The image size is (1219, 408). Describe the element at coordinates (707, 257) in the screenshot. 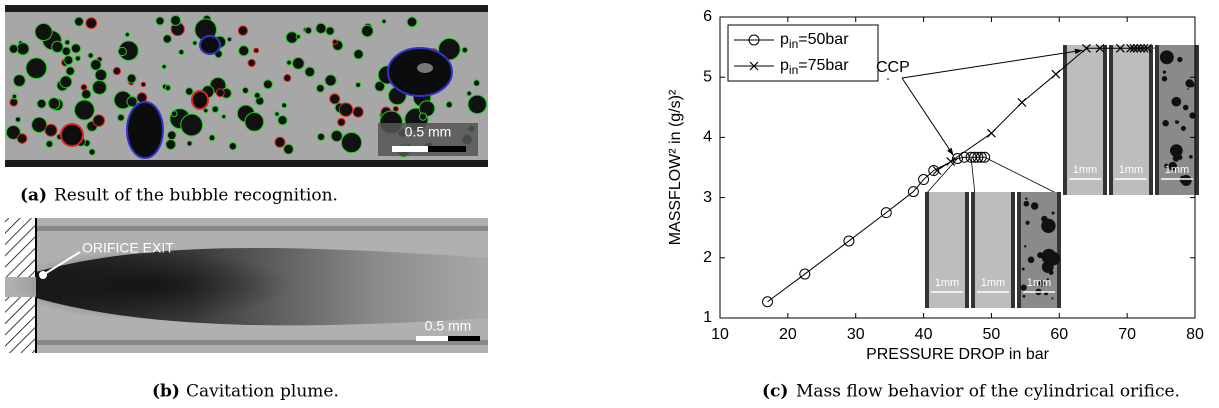

I see `y-tick-label: 2` at that location.